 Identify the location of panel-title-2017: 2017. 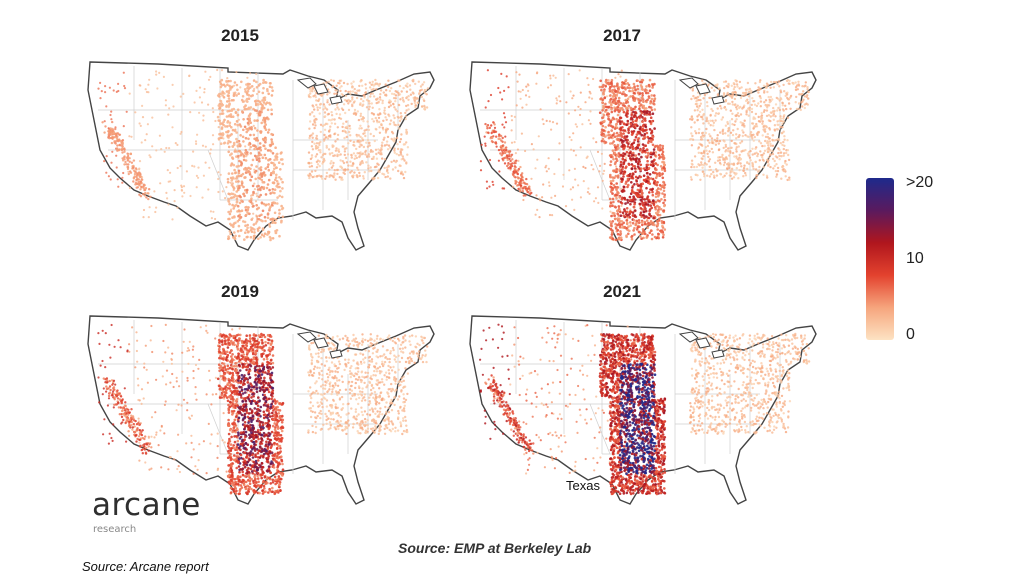
(622, 35).